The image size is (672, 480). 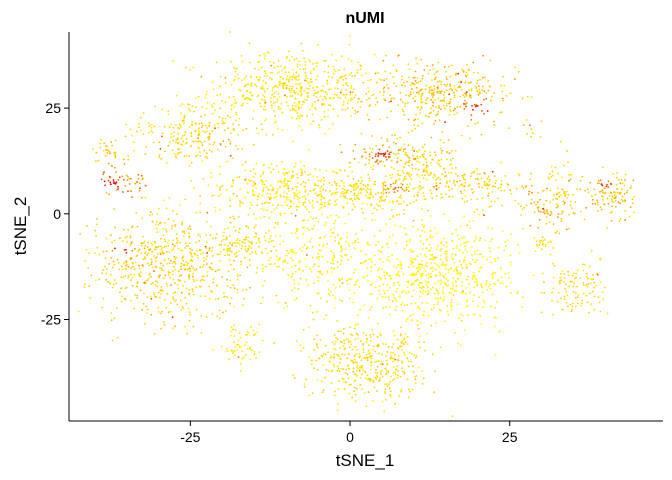 What do you see at coordinates (53, 108) in the screenshot?
I see `y-tick-label: 25` at bounding box center [53, 108].